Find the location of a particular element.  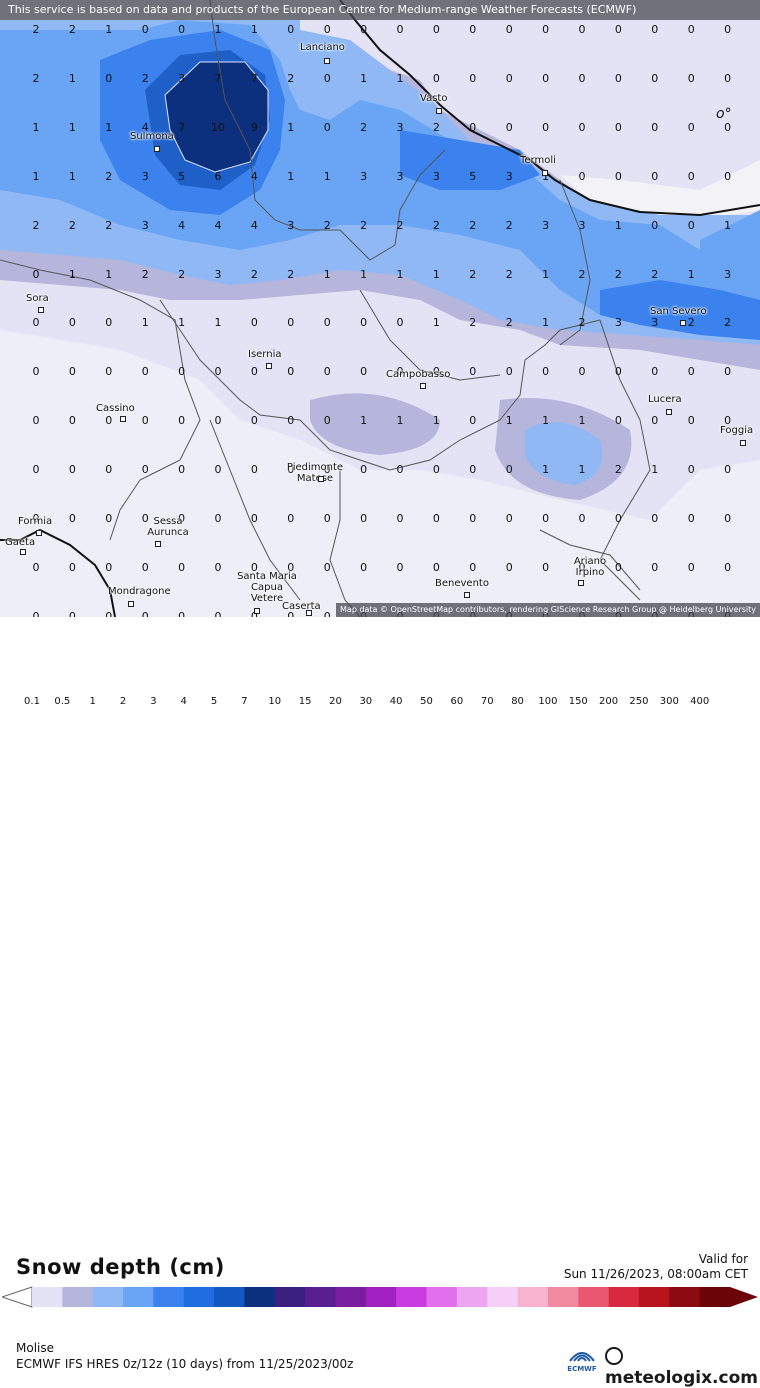

color-scale is located at coordinates (380, 1297).